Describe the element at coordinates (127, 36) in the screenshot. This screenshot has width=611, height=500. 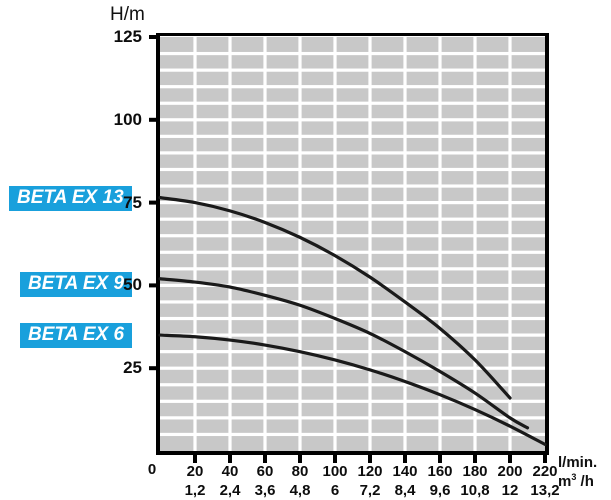
I see `y-tick-label: 125` at that location.